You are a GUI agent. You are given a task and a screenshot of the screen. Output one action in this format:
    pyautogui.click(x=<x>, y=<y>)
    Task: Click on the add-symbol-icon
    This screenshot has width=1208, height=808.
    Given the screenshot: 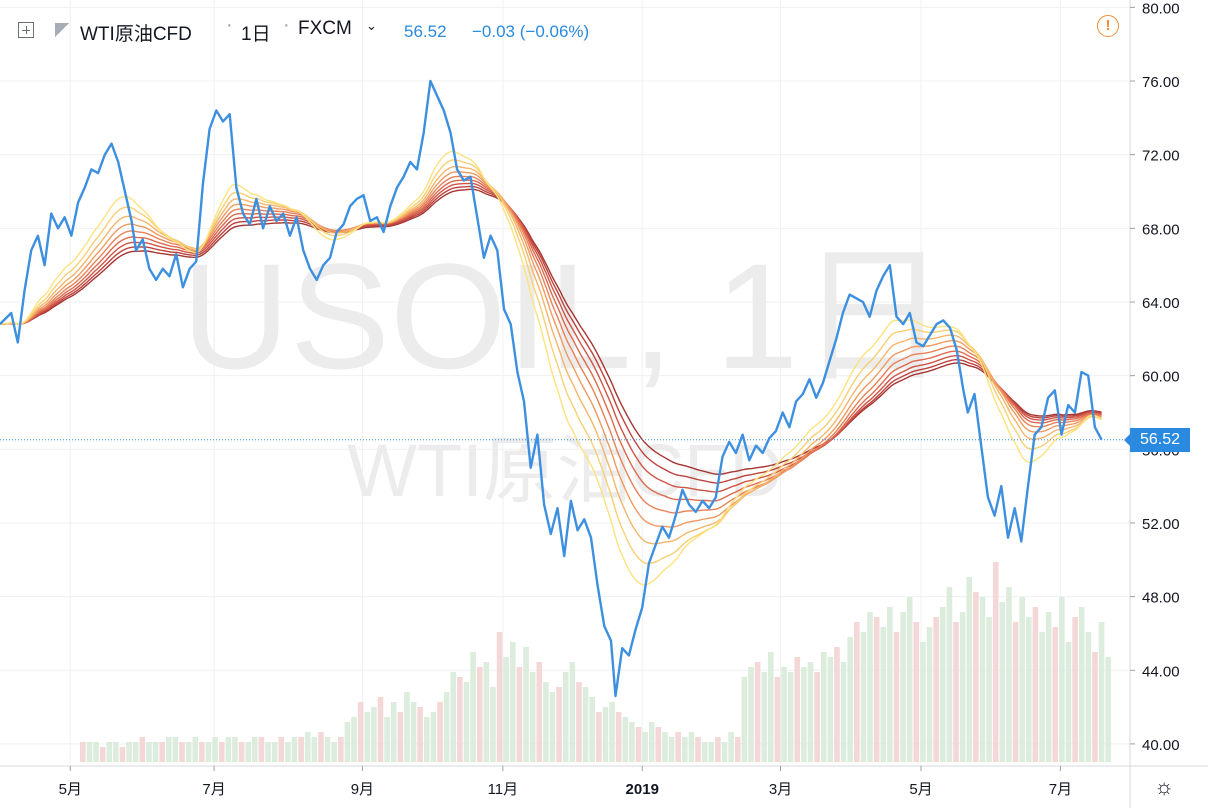 What is the action you would take?
    pyautogui.click(x=26, y=30)
    